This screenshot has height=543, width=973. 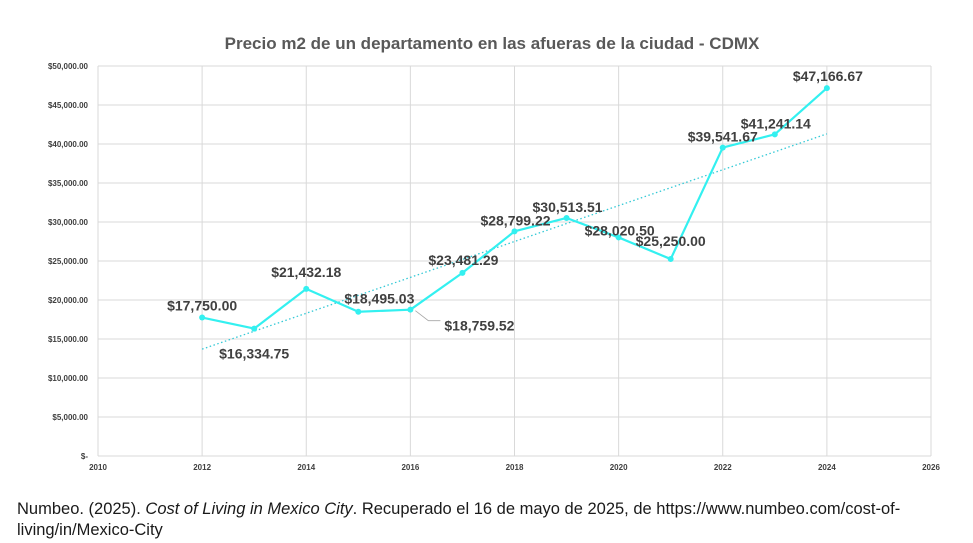 I want to click on data-label: $18,495.03, so click(x=379, y=299).